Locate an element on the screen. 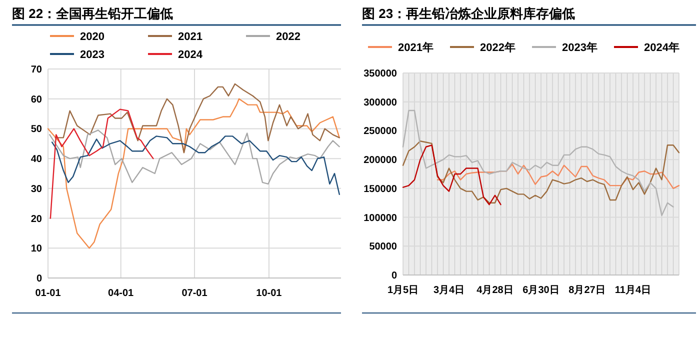 This screenshot has width=700, height=341. legend-label: 2021 is located at coordinates (190, 36).